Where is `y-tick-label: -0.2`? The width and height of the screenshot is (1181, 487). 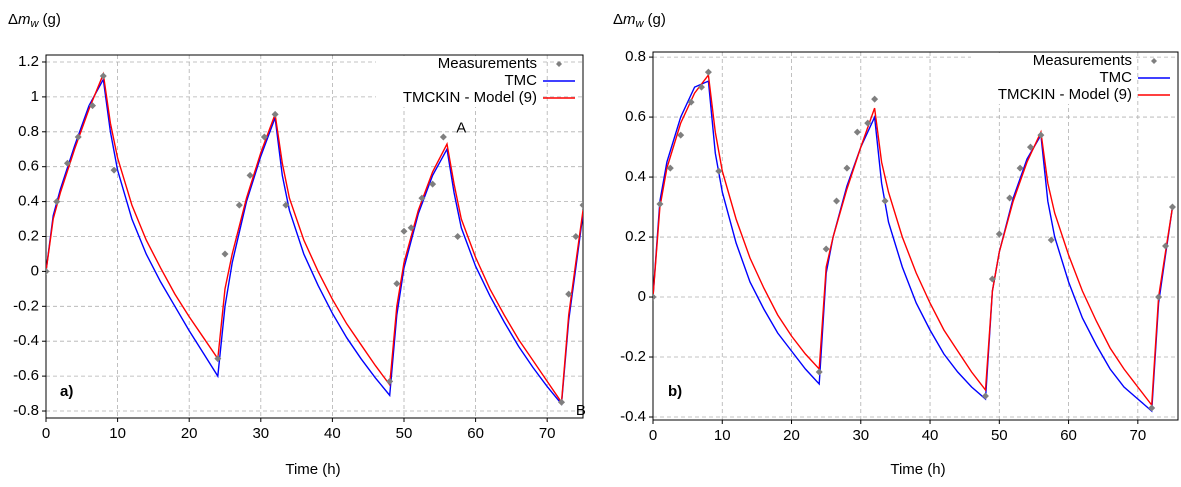 y-tick-label: -0.2 is located at coordinates (633, 356).